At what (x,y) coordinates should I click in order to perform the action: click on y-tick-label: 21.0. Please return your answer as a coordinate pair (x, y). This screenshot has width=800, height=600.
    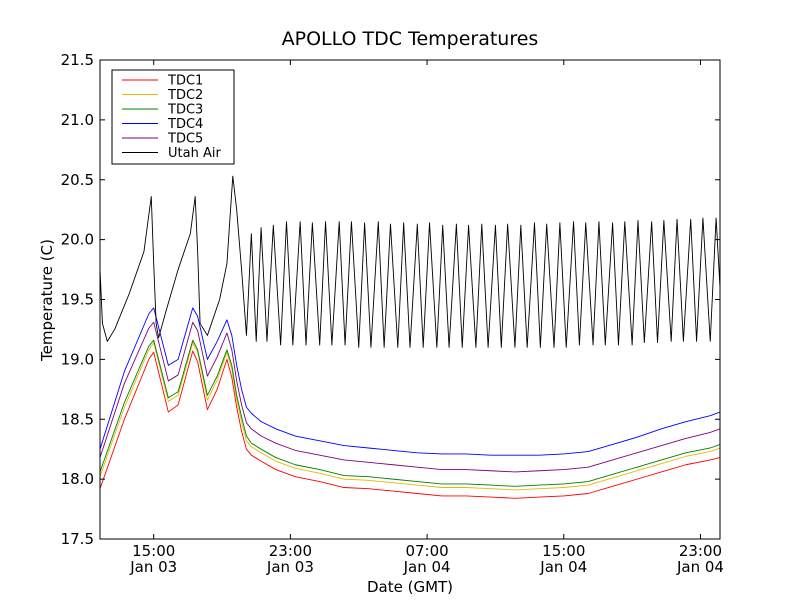
    Looking at the image, I should click on (77, 120).